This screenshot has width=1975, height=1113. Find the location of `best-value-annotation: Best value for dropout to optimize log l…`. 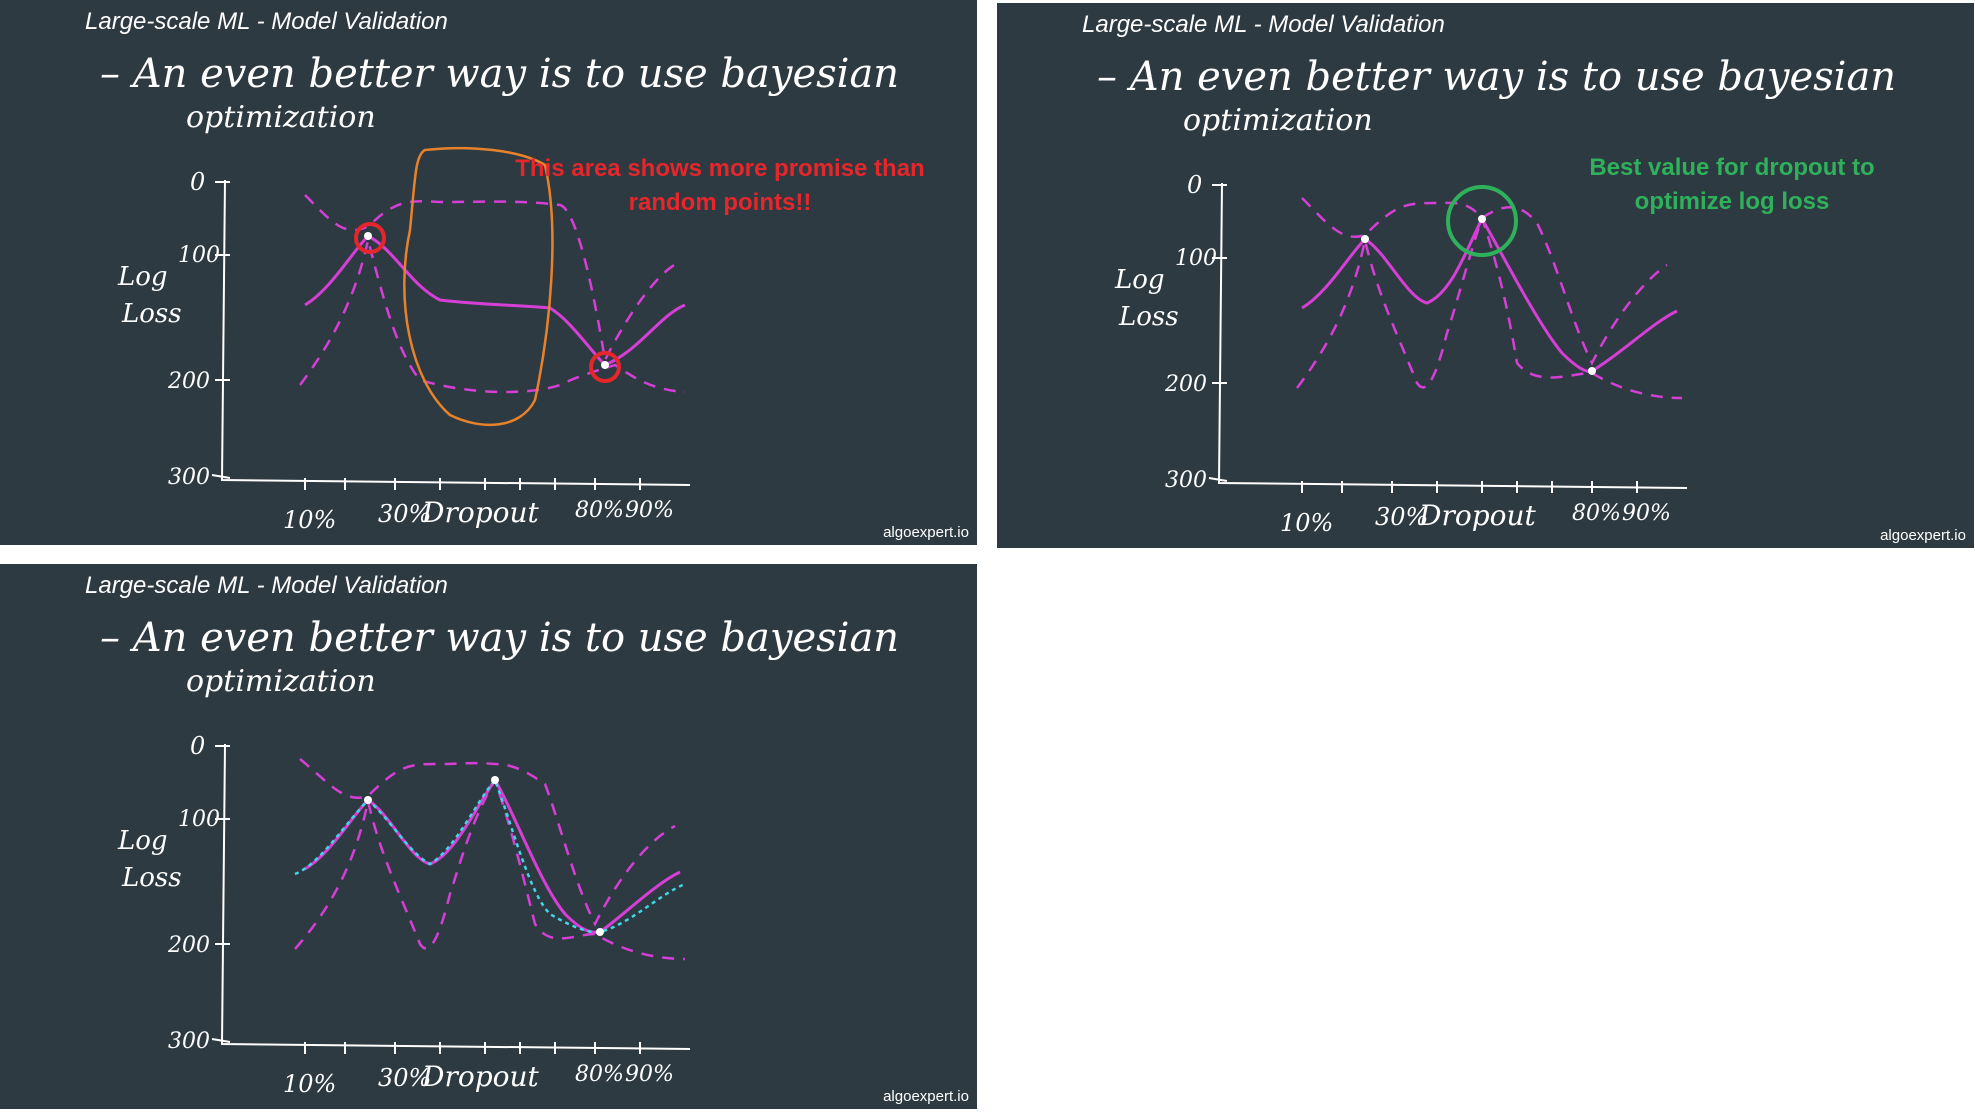

best-value-annotation: Best value for dropout to optimize log l… is located at coordinates (1732, 184).